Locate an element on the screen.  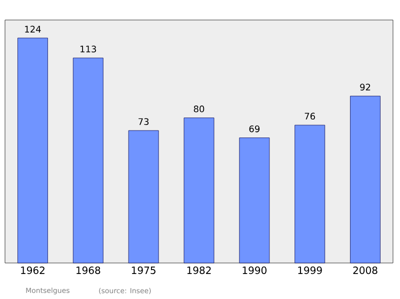
x-tick-label: 2008 is located at coordinates (365, 270).